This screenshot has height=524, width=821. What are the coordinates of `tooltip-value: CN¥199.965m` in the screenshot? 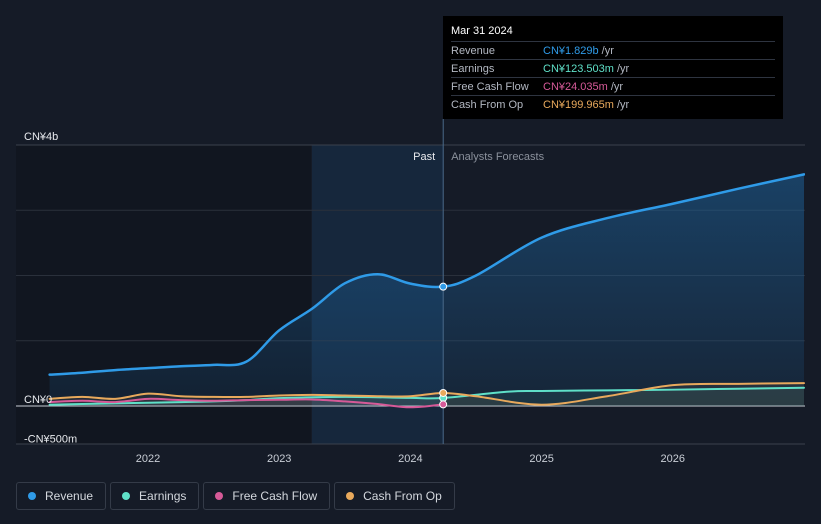 It's located at (578, 104).